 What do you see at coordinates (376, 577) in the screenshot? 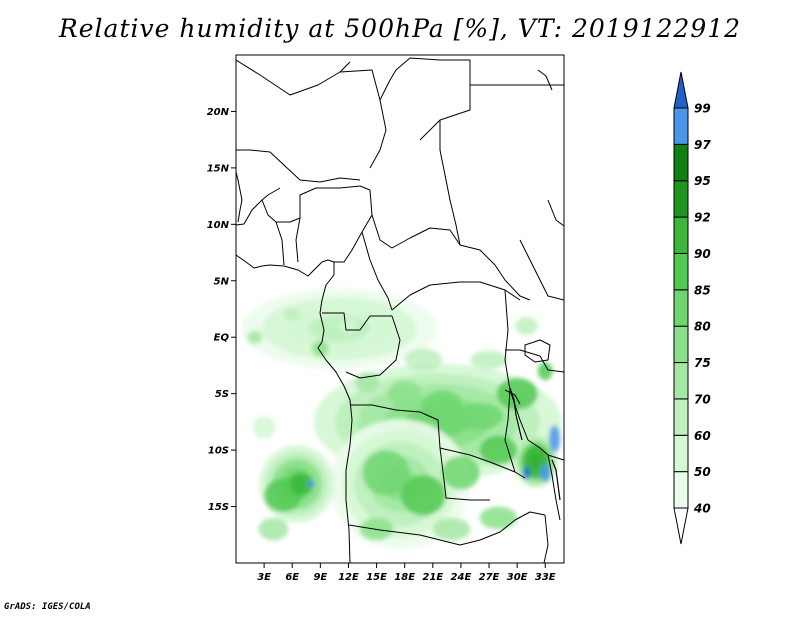
I see `x-tick-label: 15E` at bounding box center [376, 577].